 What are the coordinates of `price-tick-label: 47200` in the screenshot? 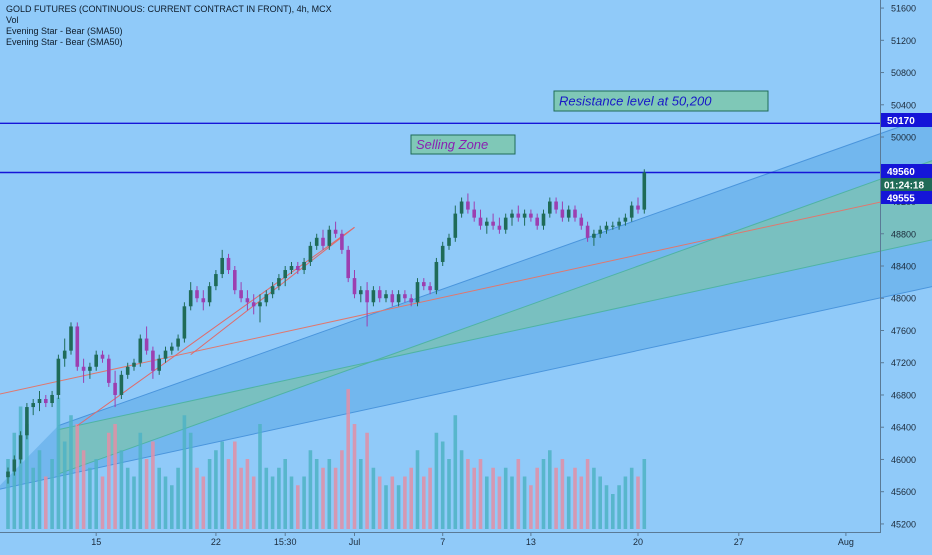 It's located at (903, 363).